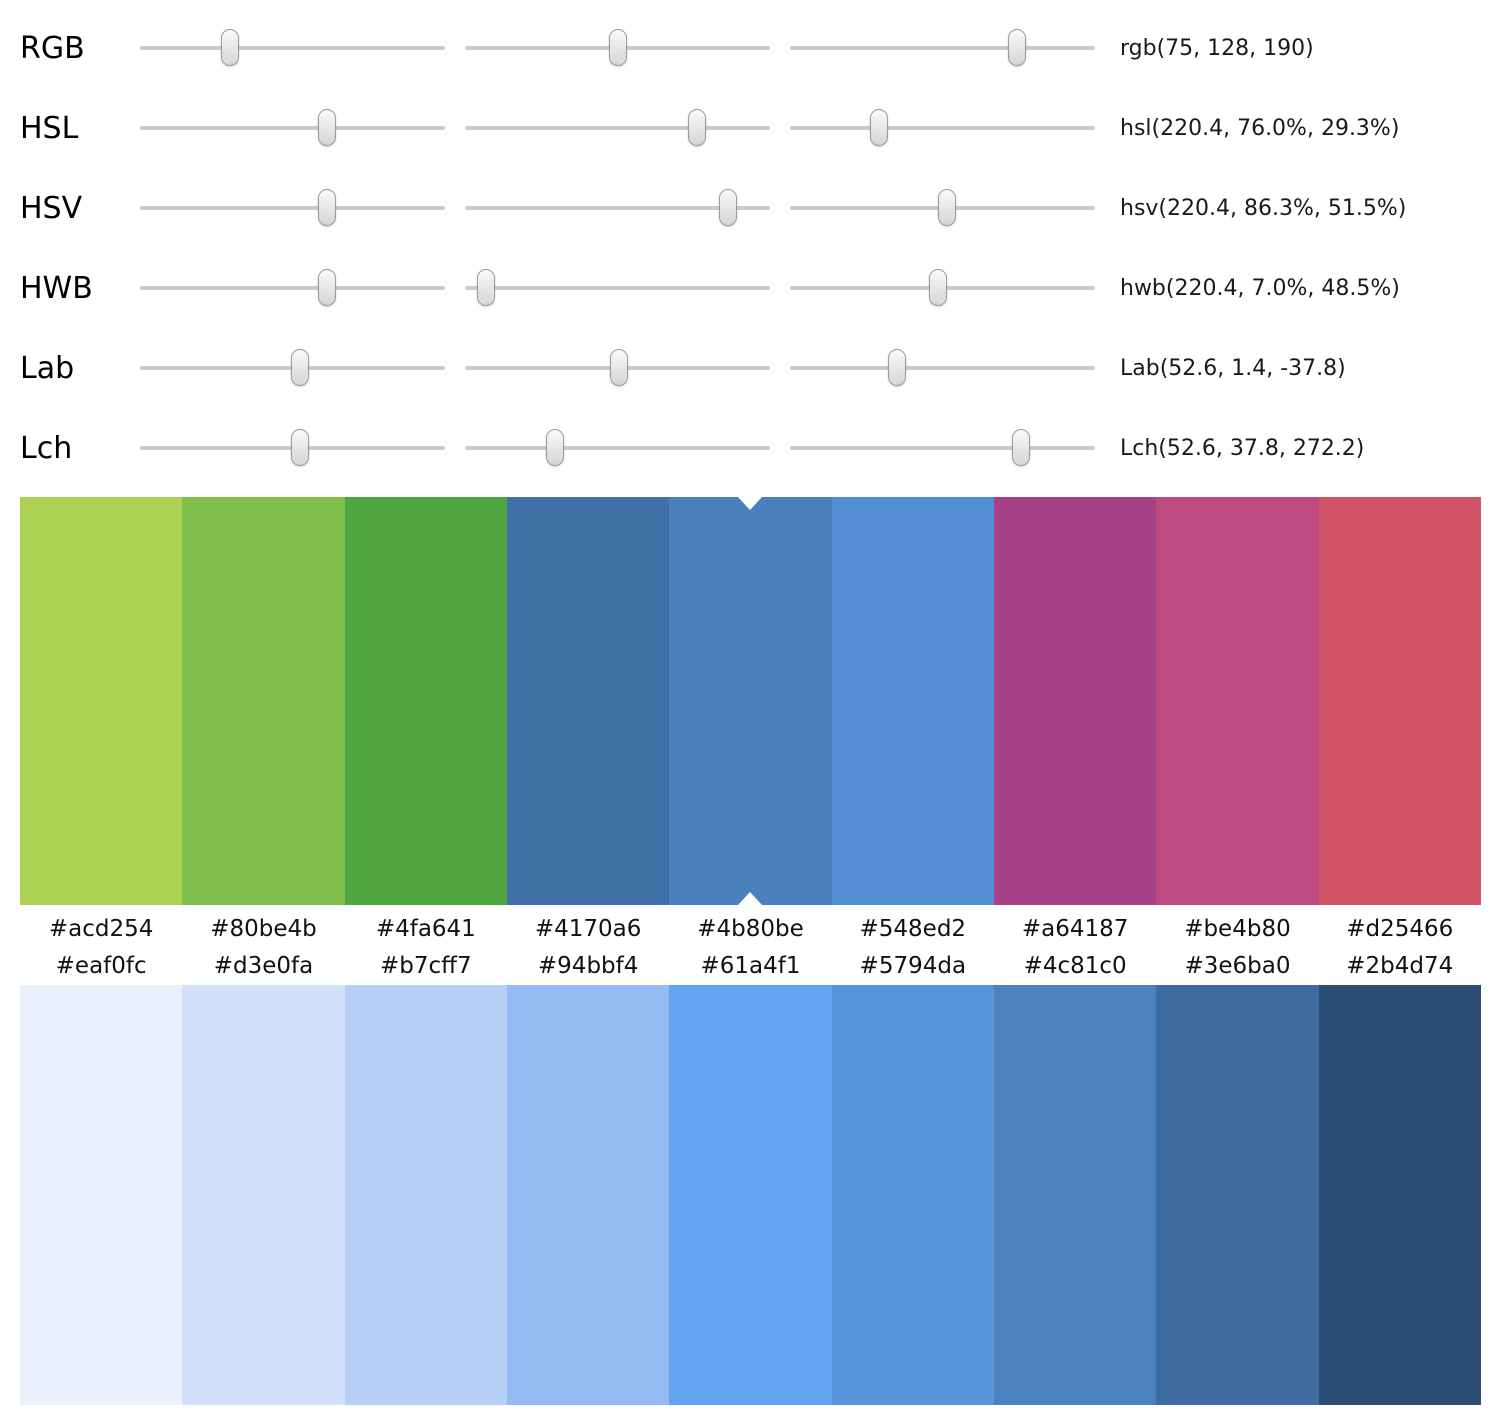  Describe the element at coordinates (750, 503) in the screenshot. I see `selected-swatch-marker-top-icon` at that location.